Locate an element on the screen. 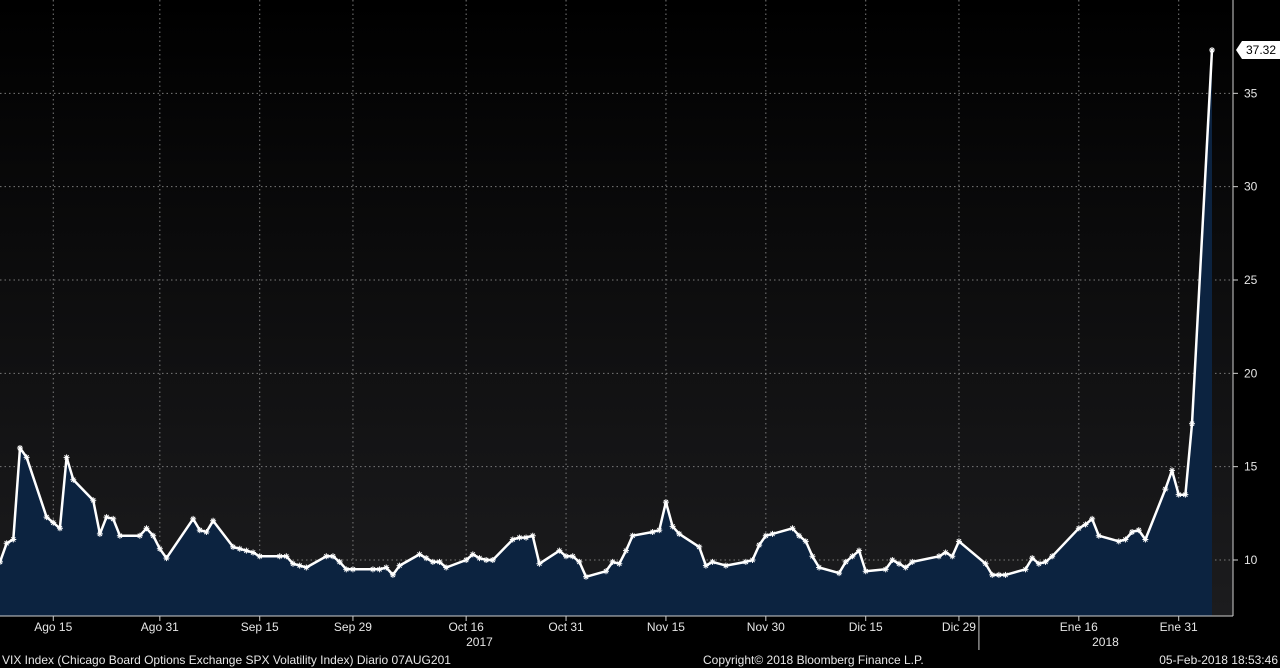 This screenshot has height=668, width=1280. footer-right: 05-Feb-2018 18:53:46 is located at coordinates (1218, 660).